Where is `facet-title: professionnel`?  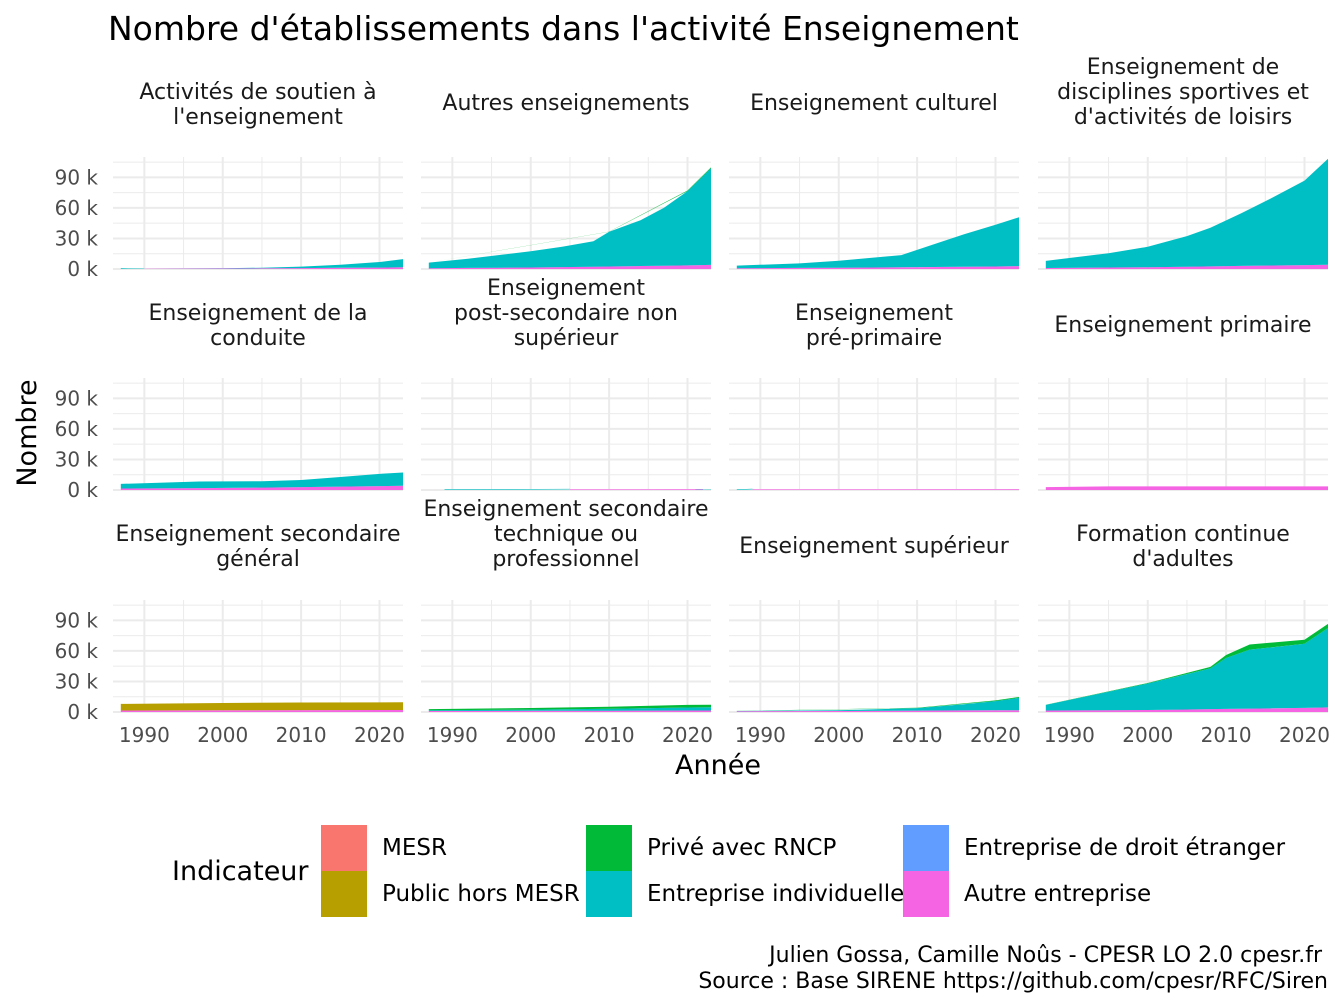 facet-title: professionnel is located at coordinates (565, 559).